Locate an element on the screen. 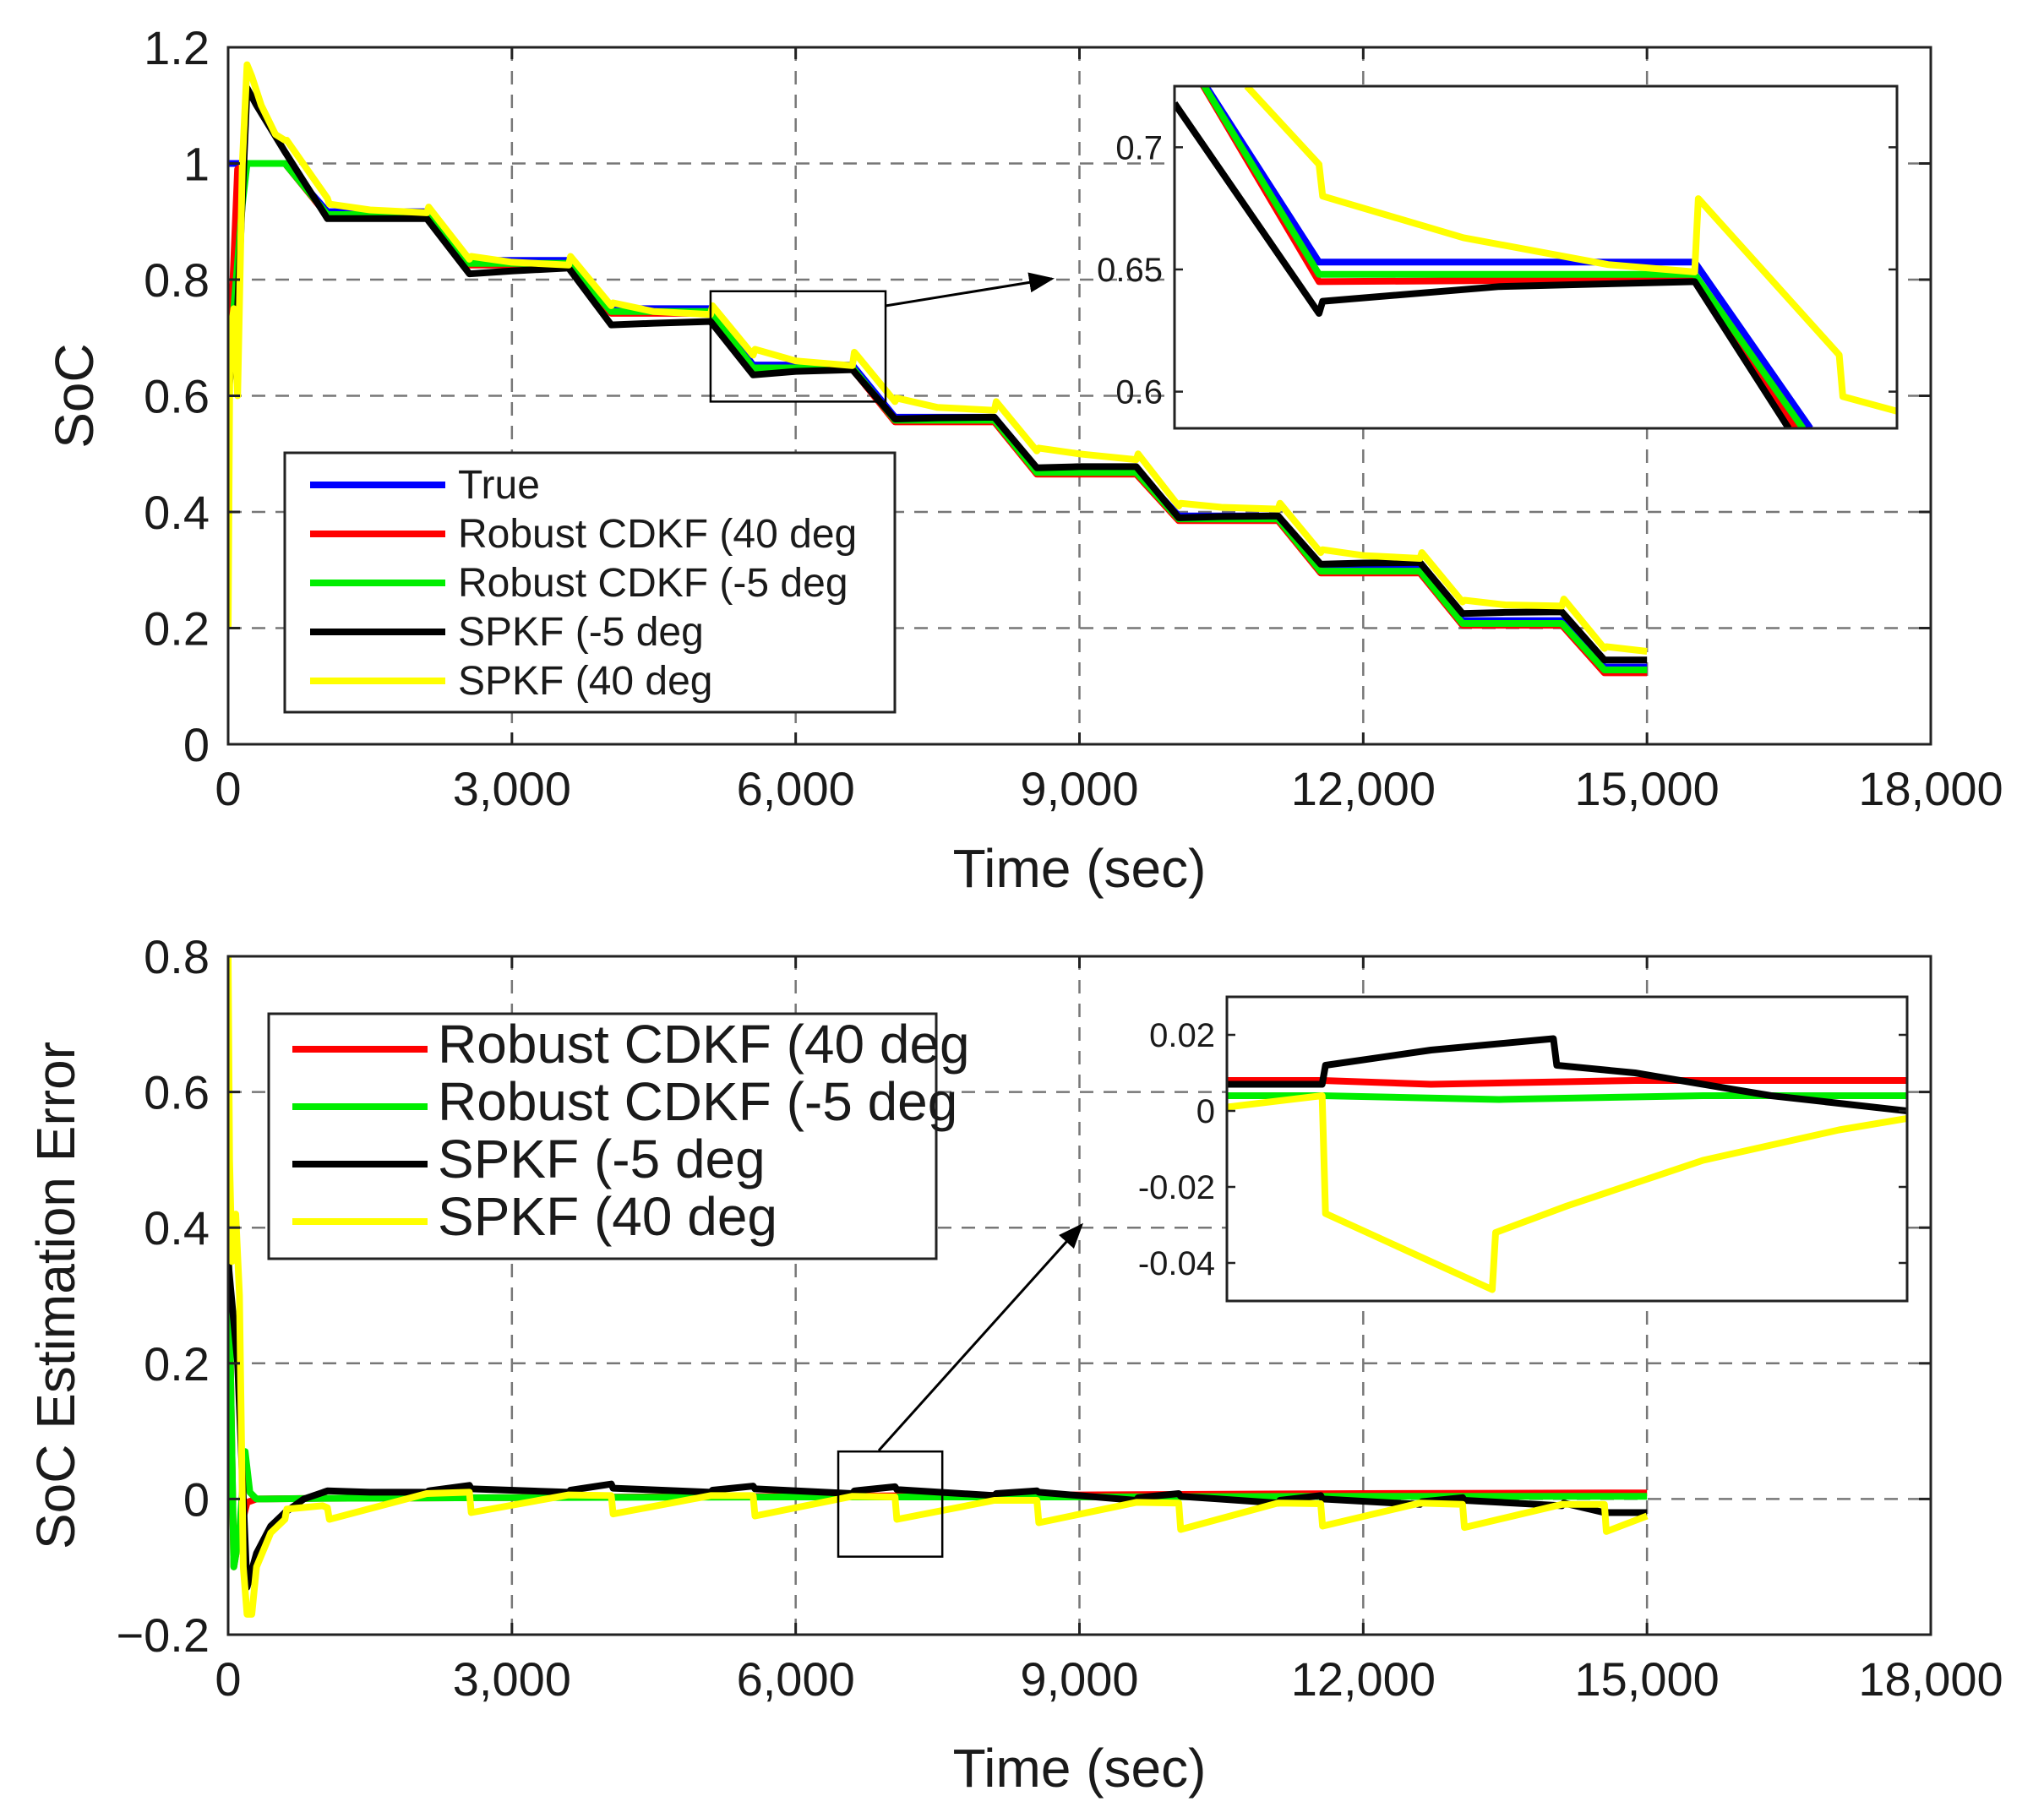 The width and height of the screenshot is (2044, 1807). inset-background is located at coordinates (1567, 1149).